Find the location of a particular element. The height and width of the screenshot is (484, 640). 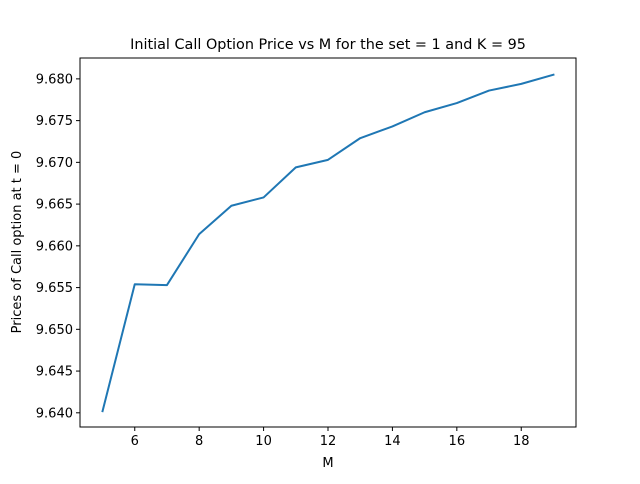

y-tick-label: 9.645 is located at coordinates (54, 372).